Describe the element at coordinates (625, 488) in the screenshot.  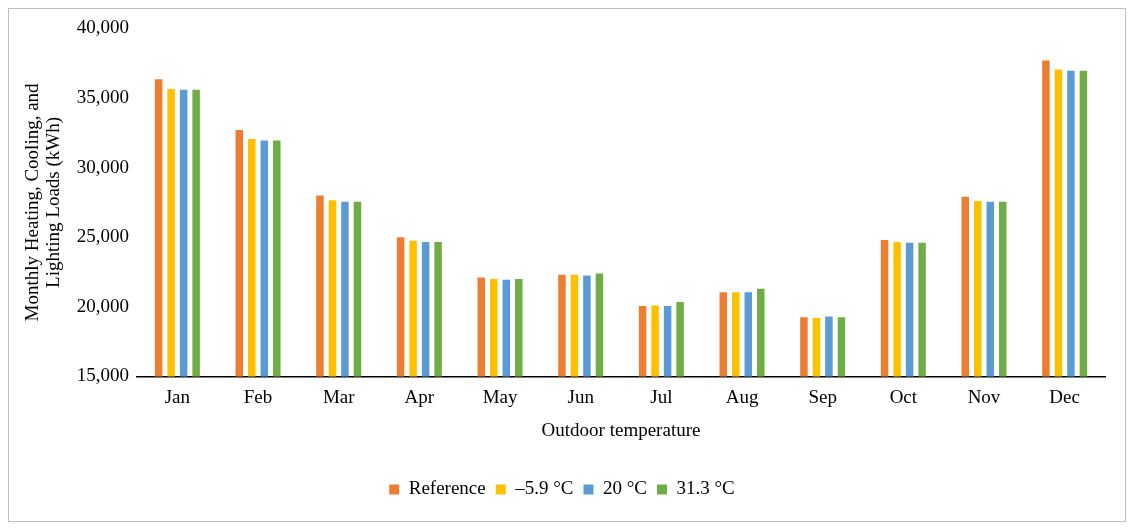
I see `legend-label: 20 °C` at that location.